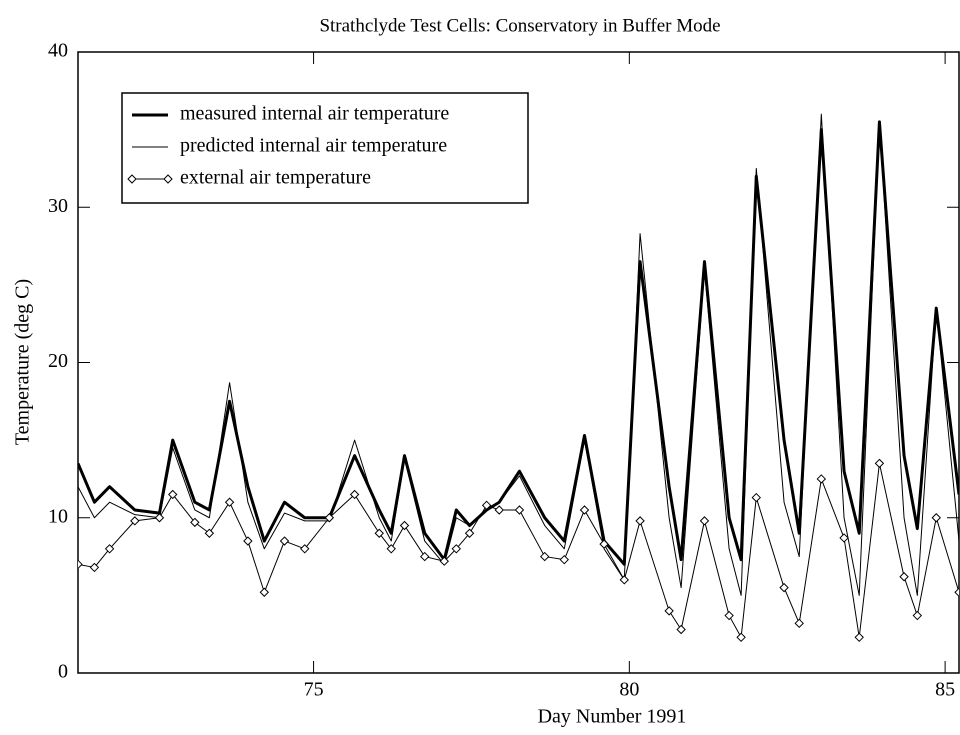 The height and width of the screenshot is (735, 960). What do you see at coordinates (314, 690) in the screenshot?
I see `x-tick-label: 75` at bounding box center [314, 690].